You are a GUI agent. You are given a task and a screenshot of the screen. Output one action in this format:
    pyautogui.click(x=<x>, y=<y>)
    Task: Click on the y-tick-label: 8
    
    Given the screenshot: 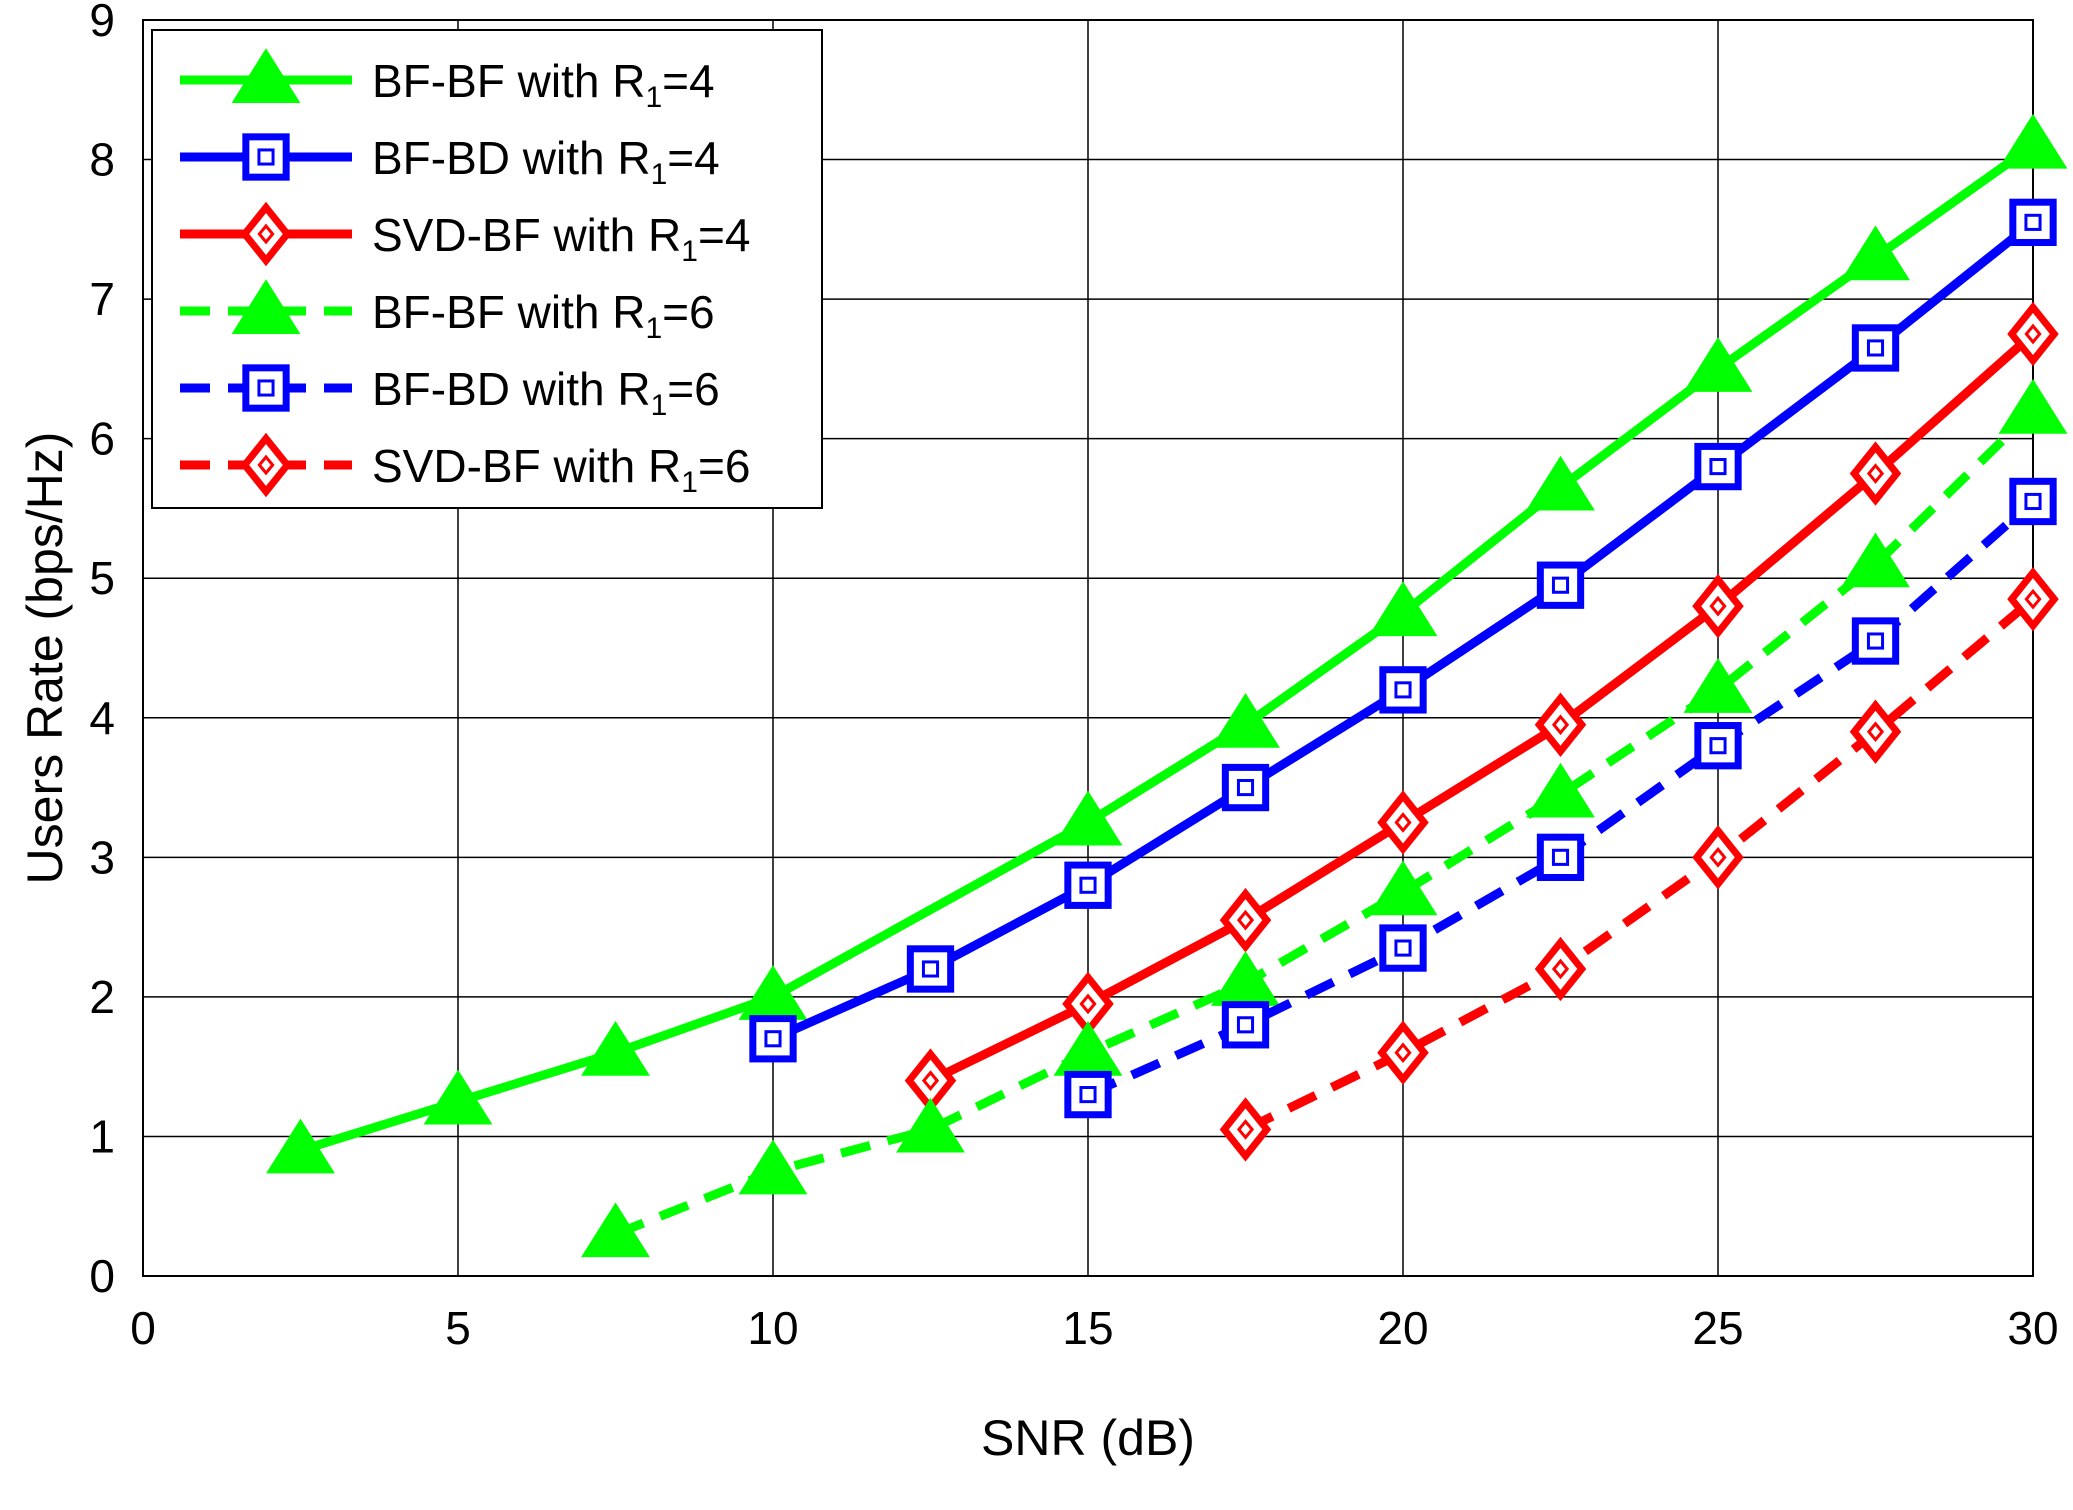 What is the action you would take?
    pyautogui.click(x=102, y=160)
    